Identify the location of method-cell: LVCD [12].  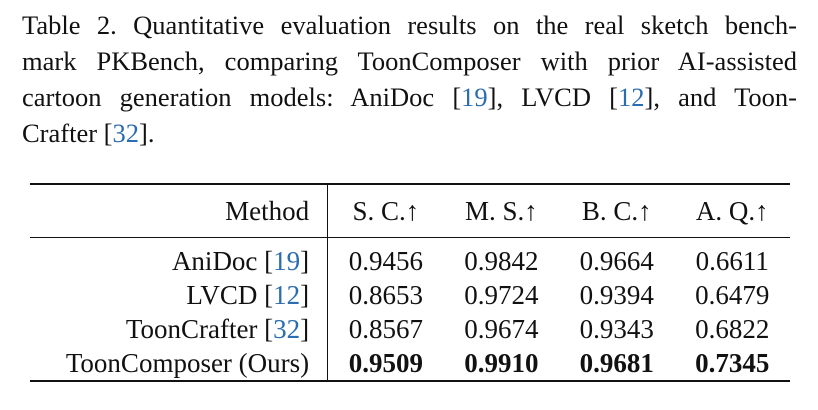
(179, 295).